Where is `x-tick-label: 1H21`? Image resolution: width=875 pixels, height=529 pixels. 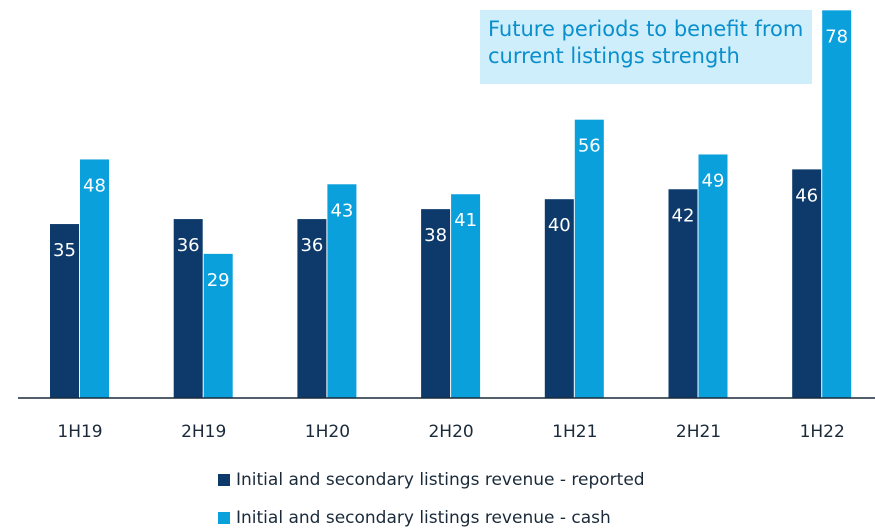
x-tick-label: 1H21 is located at coordinates (574, 432).